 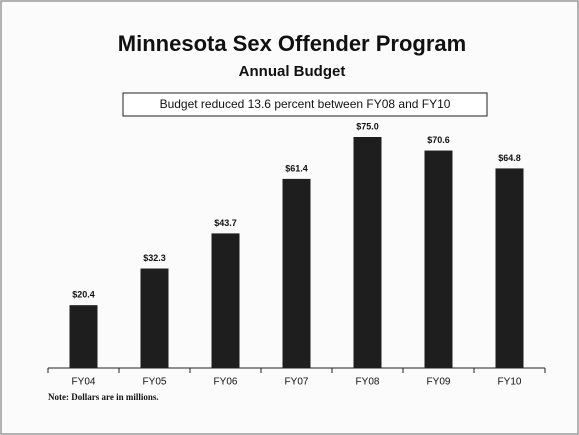 What do you see at coordinates (83, 295) in the screenshot?
I see `data-label: $20.4` at bounding box center [83, 295].